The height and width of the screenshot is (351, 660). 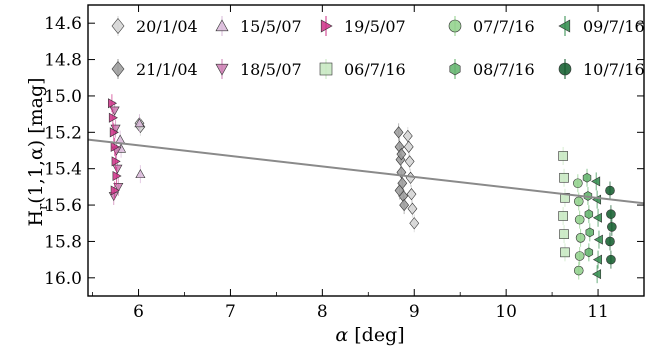 What do you see at coordinates (322, 312) in the screenshot?
I see `x-tick-label: 8` at bounding box center [322, 312].